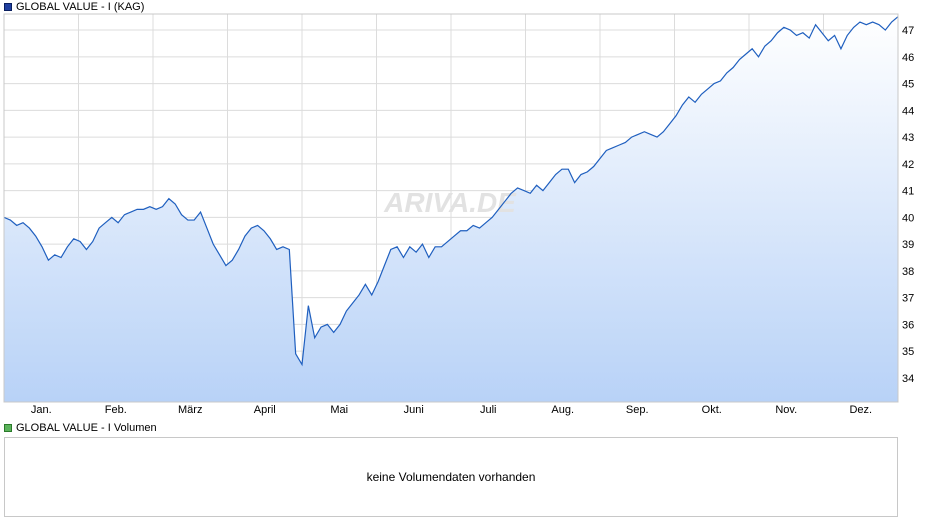  What do you see at coordinates (116, 410) in the screenshot?
I see `x-tick-label: Feb.` at bounding box center [116, 410].